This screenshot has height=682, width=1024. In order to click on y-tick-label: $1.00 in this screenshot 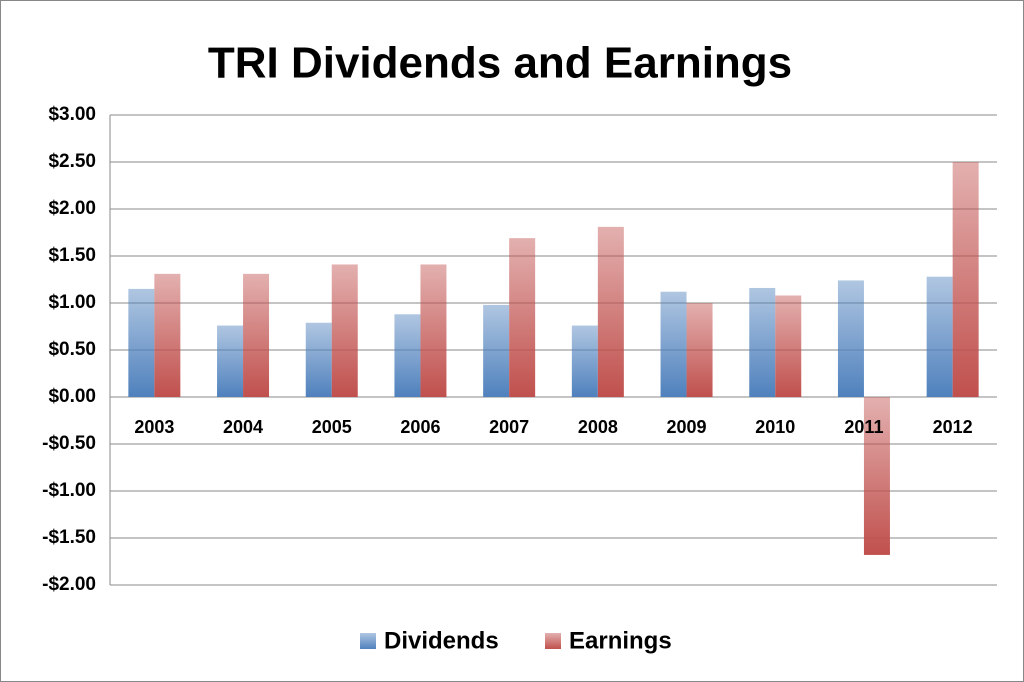, I will do `click(72, 302)`.